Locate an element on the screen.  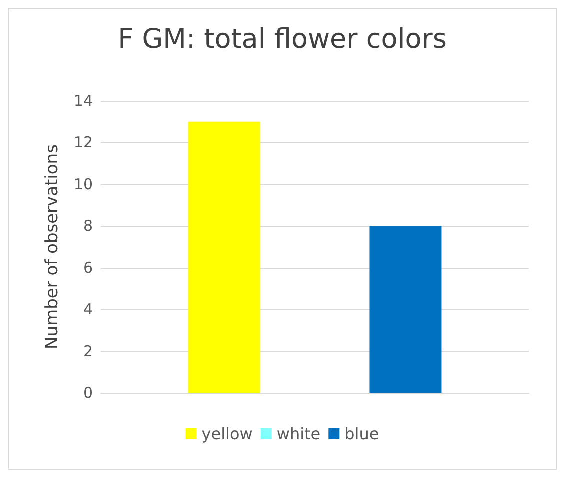
chart-title: F GM: total flower colors is located at coordinates (282, 39).